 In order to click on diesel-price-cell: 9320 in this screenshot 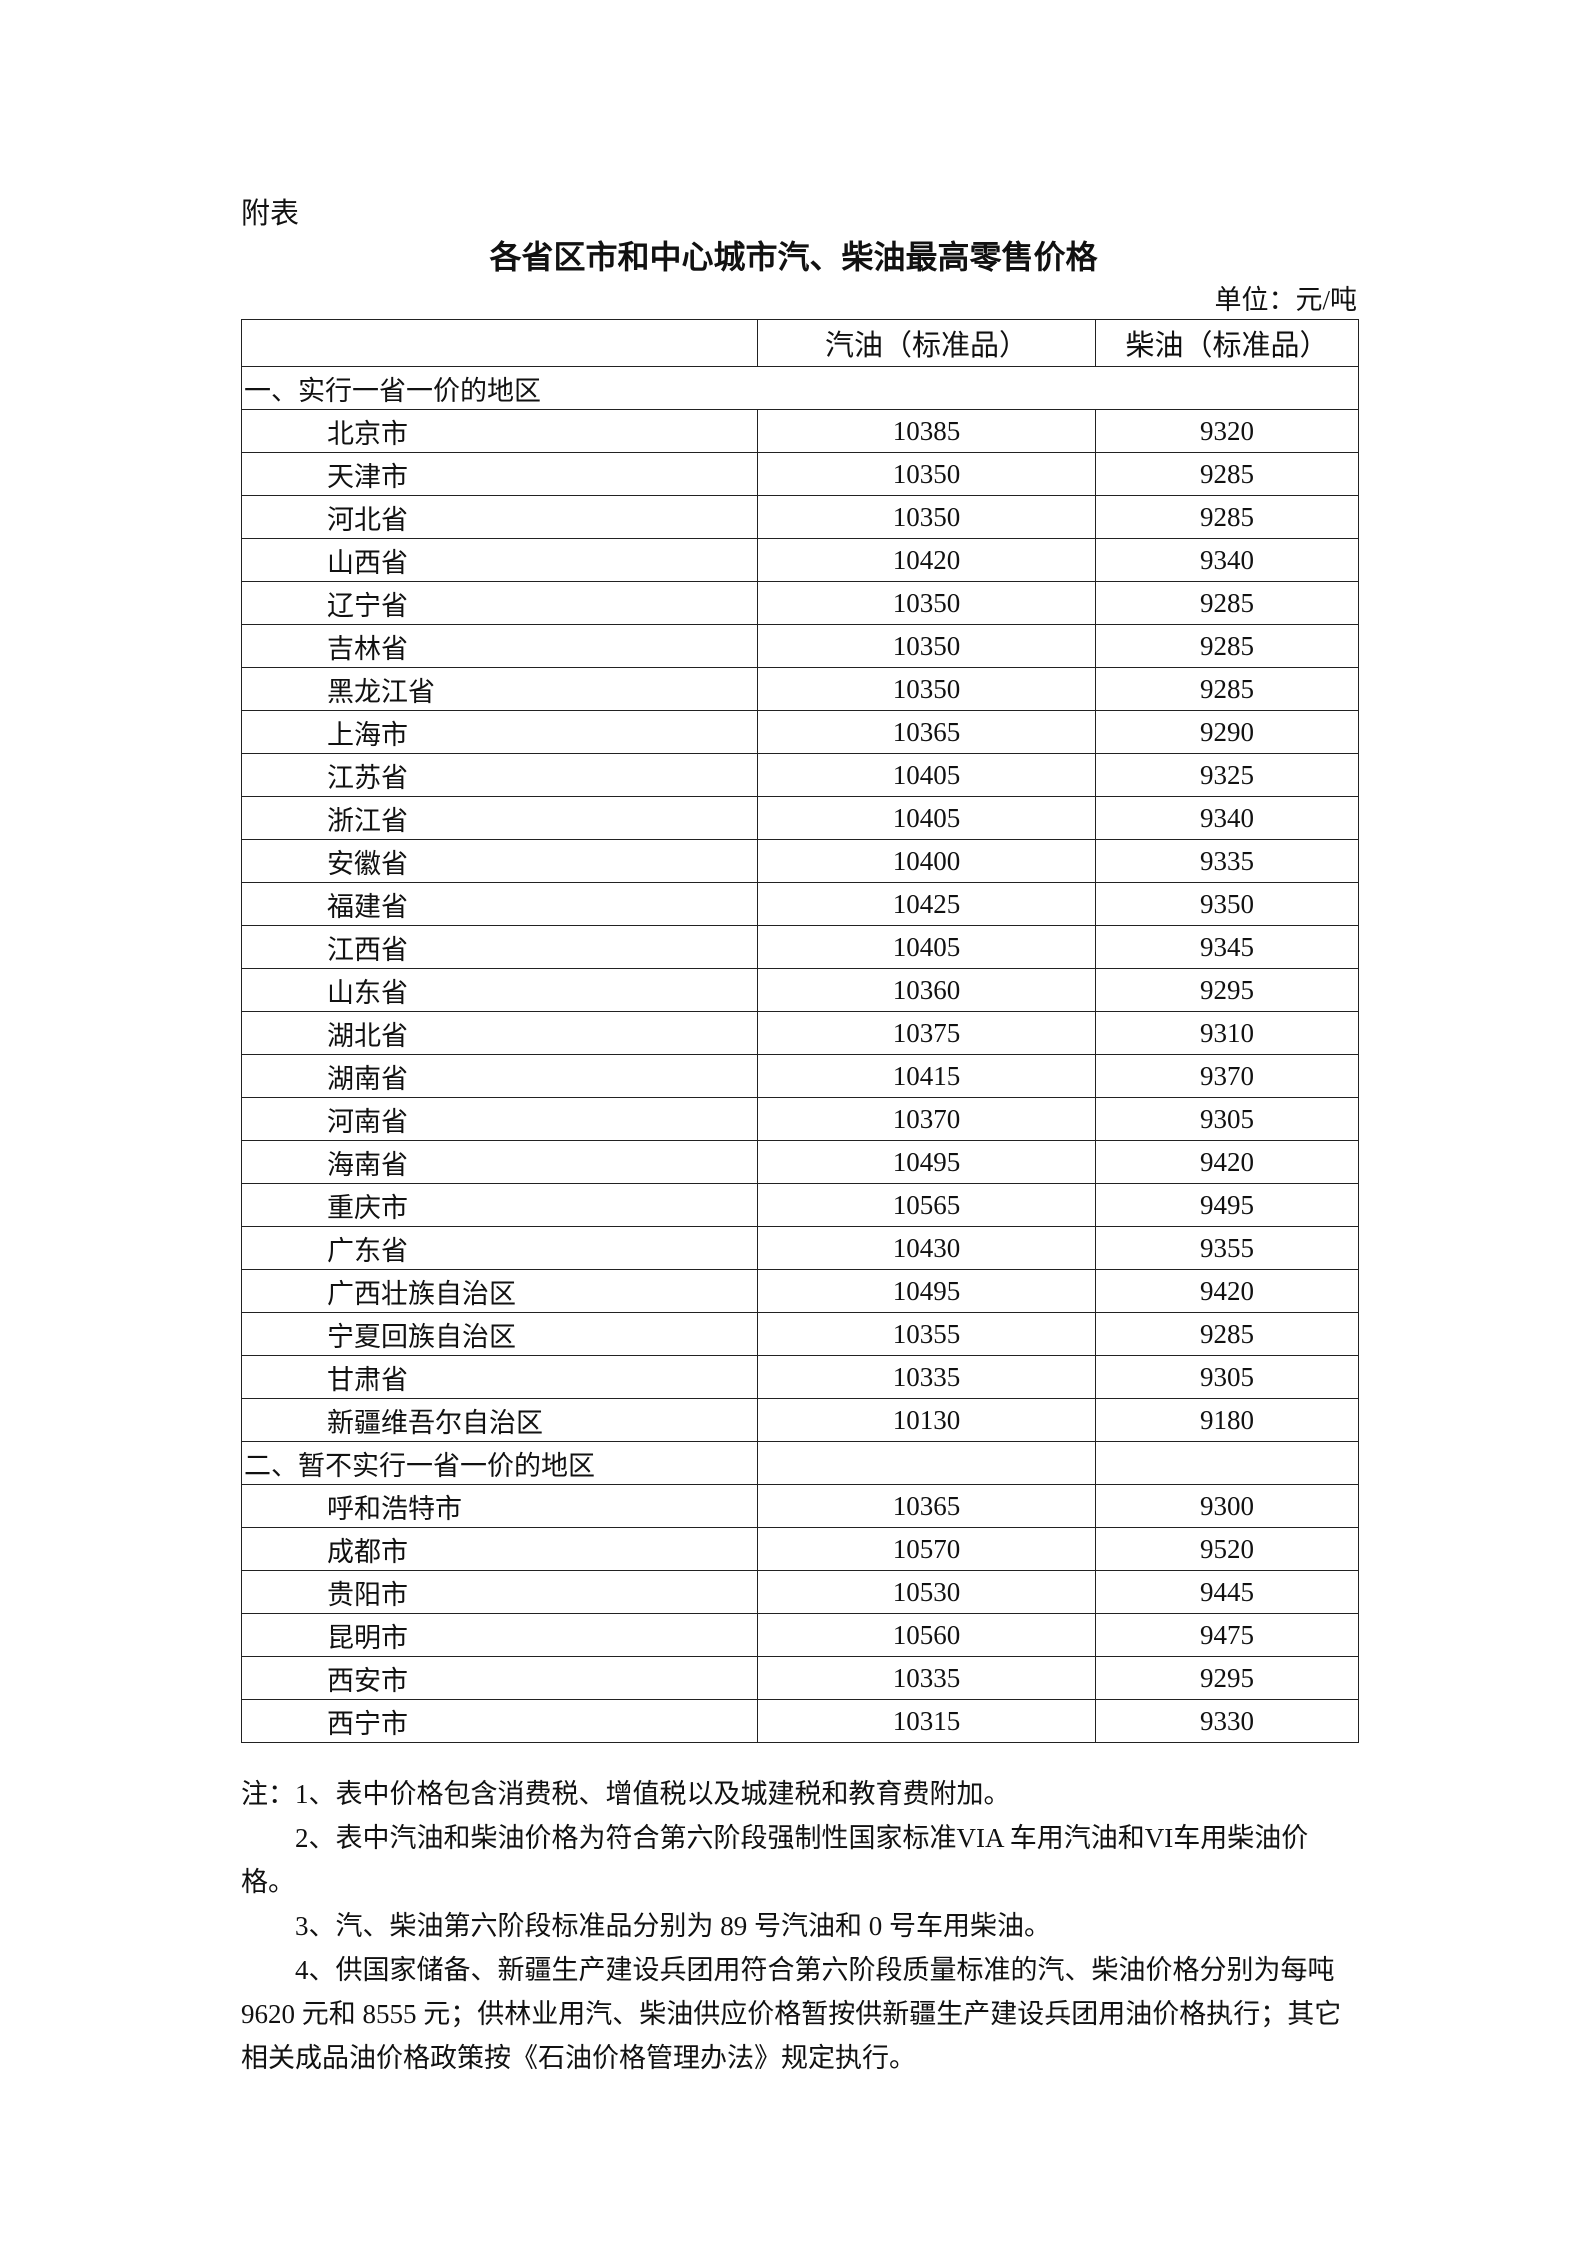, I will do `click(1227, 431)`.